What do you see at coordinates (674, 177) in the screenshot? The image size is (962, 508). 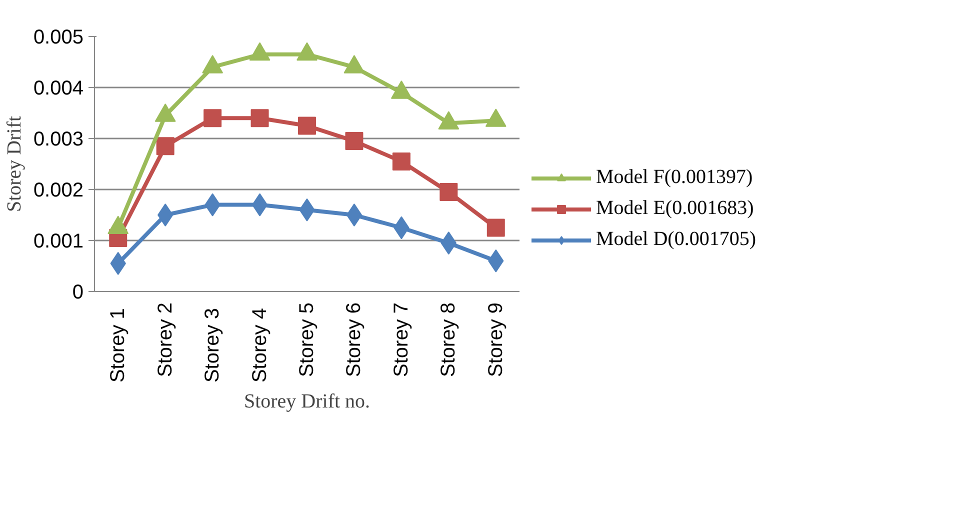 I see `legend-label: Model F(0.001397)` at bounding box center [674, 177].